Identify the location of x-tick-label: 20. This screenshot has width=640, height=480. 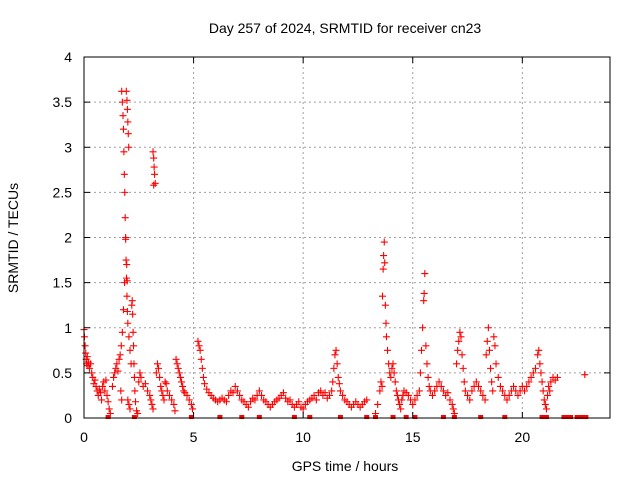
(523, 437).